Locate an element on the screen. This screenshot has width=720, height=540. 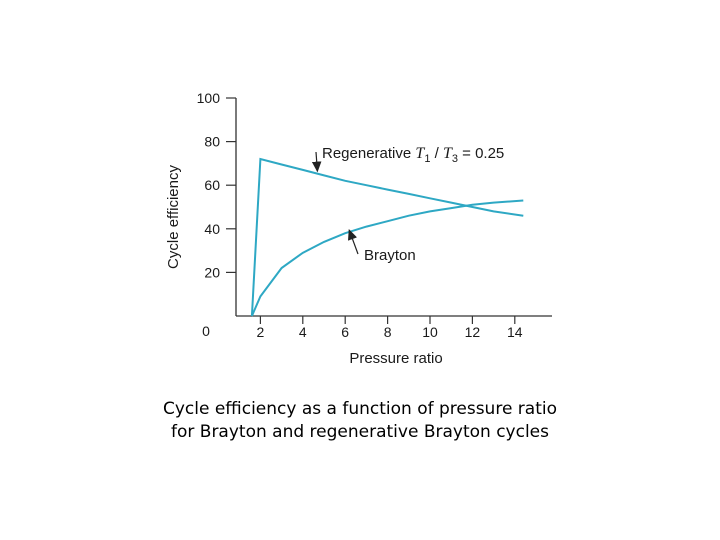
x-tick-label: 10 is located at coordinates (430, 332).